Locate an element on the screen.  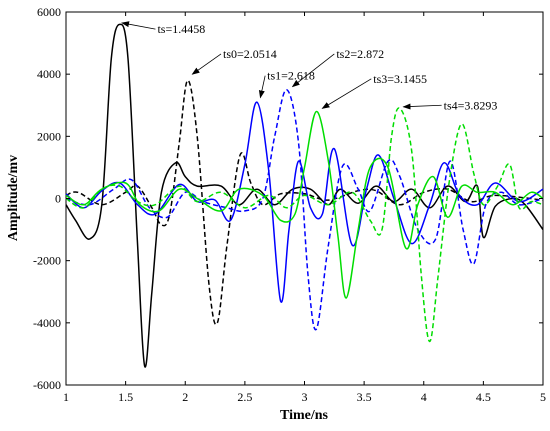
y-tick-label: -4000 is located at coordinates (47, 323).